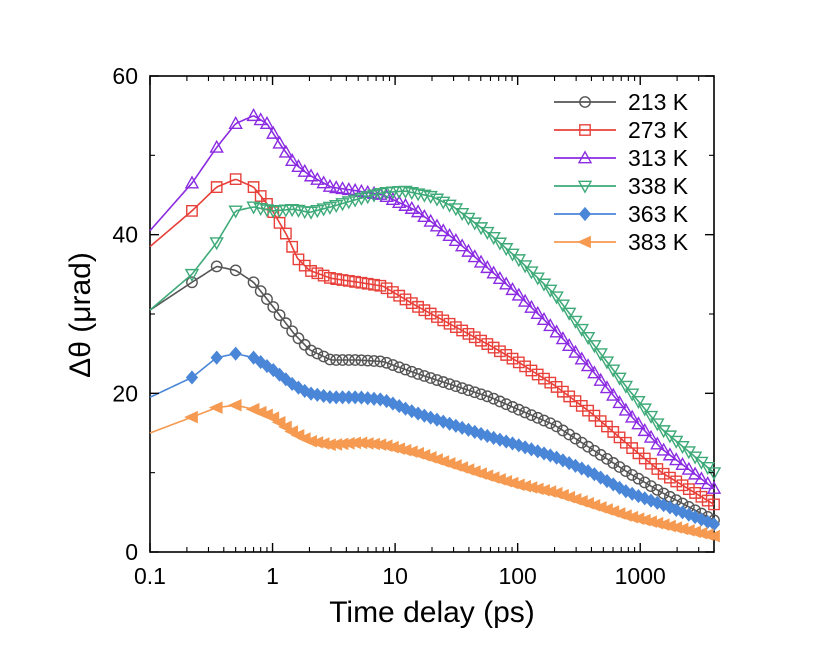  Describe the element at coordinates (432, 612) in the screenshot. I see `x-axis-title: Time delay (ps)` at that location.